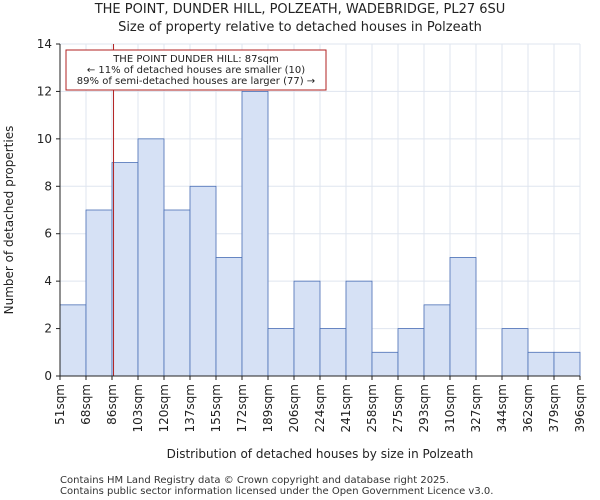  I want to click on y-axis-tick-labels: 0 2 4 6 8 10 12 14, so click(48, 210).